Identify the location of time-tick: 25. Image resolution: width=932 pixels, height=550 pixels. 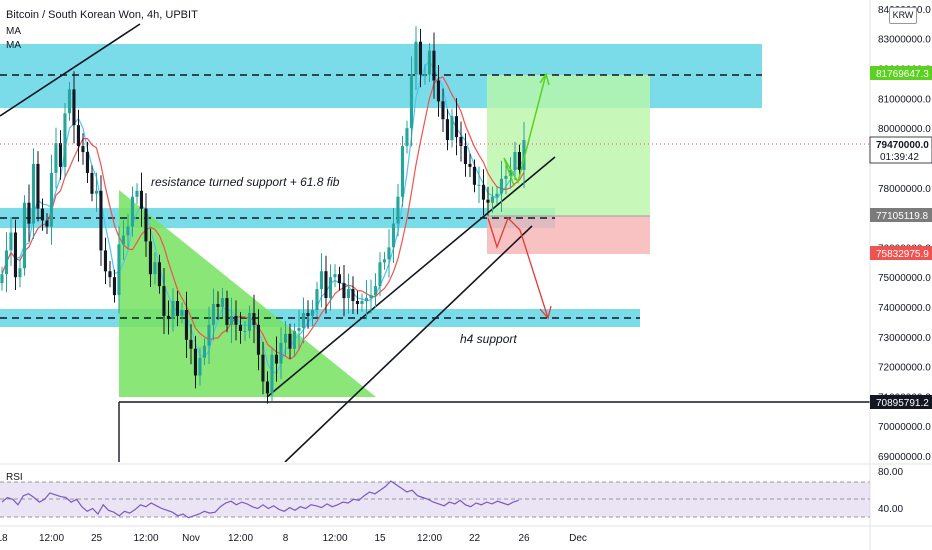
(97, 538).